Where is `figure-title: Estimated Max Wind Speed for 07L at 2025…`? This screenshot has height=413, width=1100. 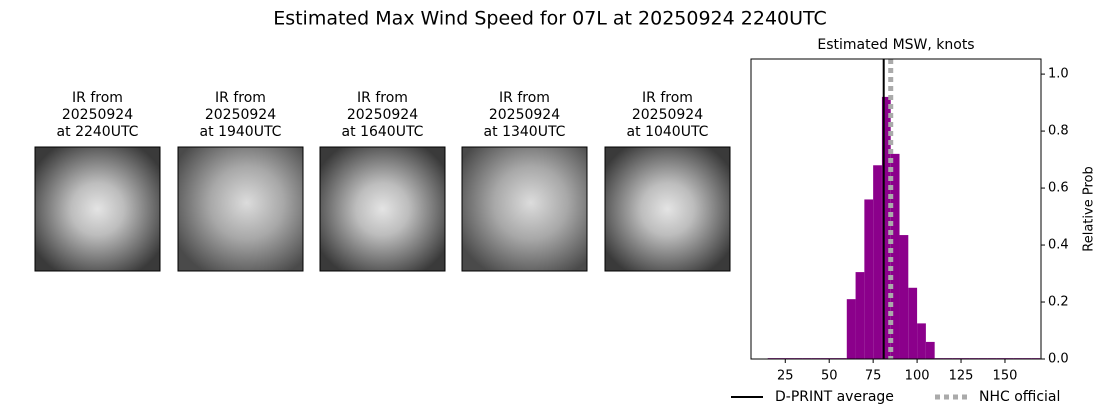 figure-title: Estimated Max Wind Speed for 07L at 2025… is located at coordinates (550, 19).